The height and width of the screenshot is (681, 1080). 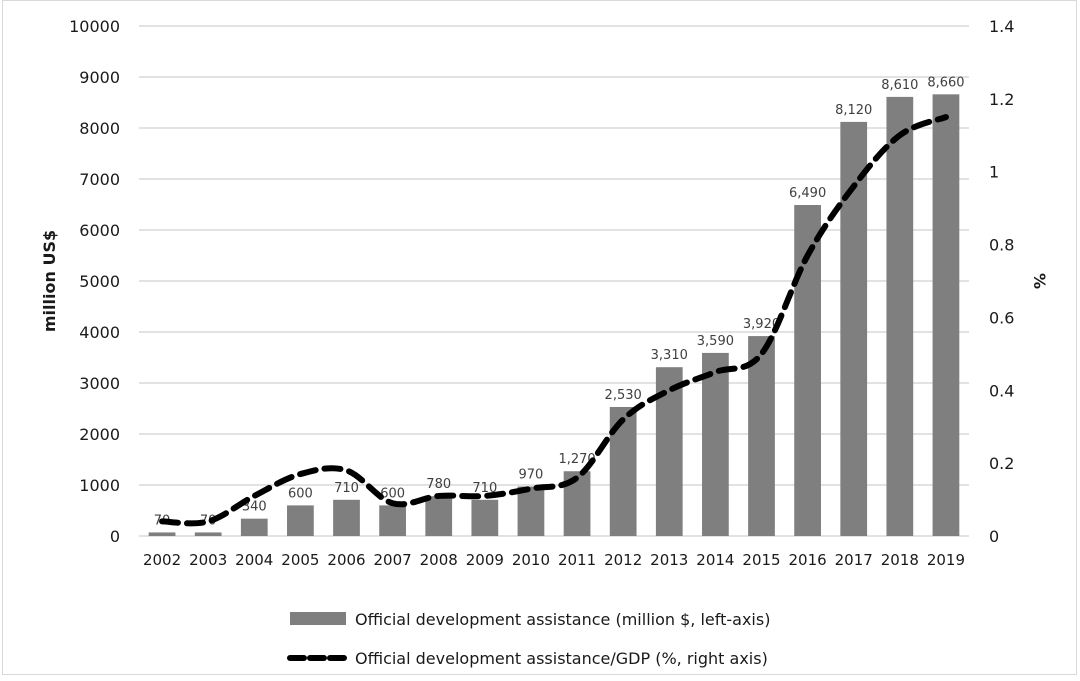 What do you see at coordinates (1039, 281) in the screenshot?
I see `right-axis-title: %` at bounding box center [1039, 281].